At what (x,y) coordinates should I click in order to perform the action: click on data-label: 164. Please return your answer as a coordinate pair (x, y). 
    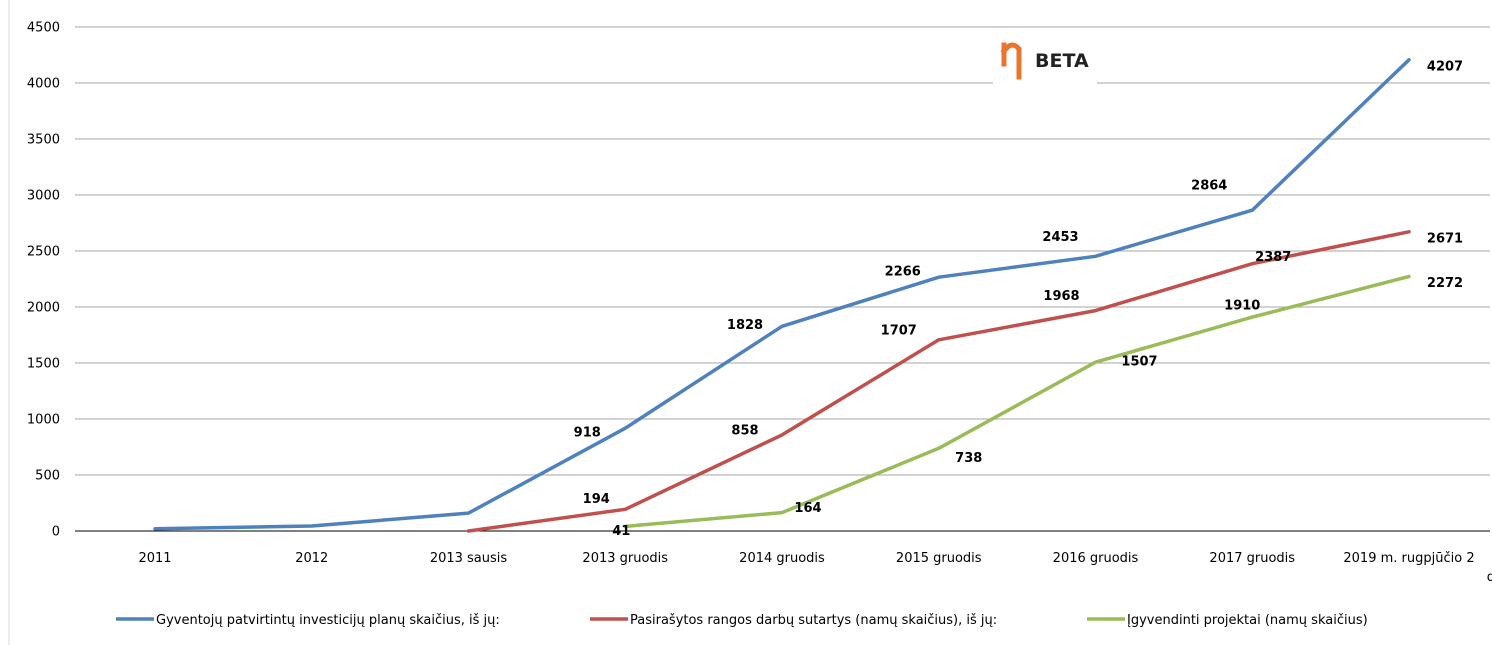
    Looking at the image, I should click on (807, 508).